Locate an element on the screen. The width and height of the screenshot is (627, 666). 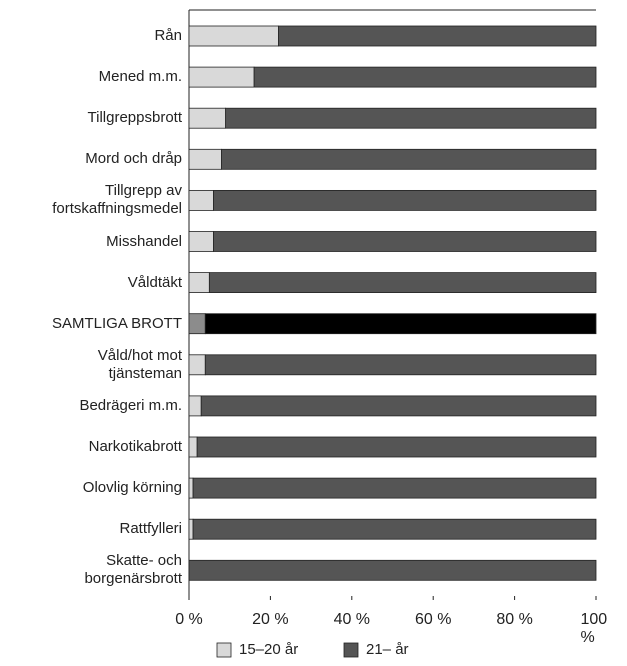
y-tick-label: Bedrägeri m.m. is located at coordinates (130, 405).